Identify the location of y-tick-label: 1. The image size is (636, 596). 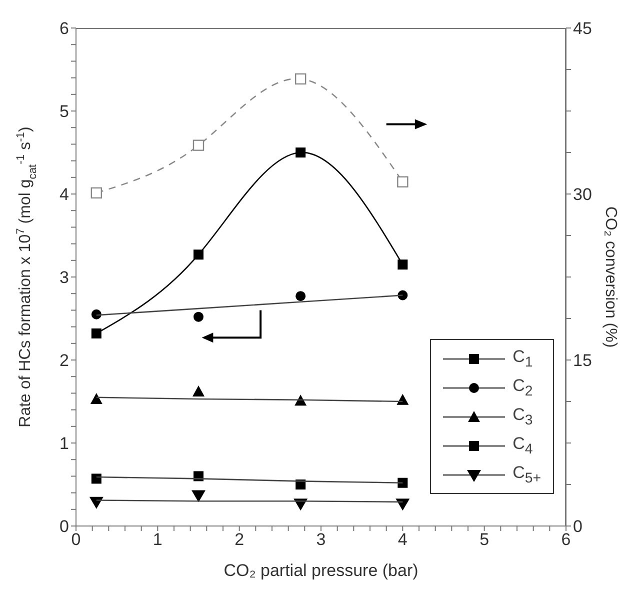
(64, 444).